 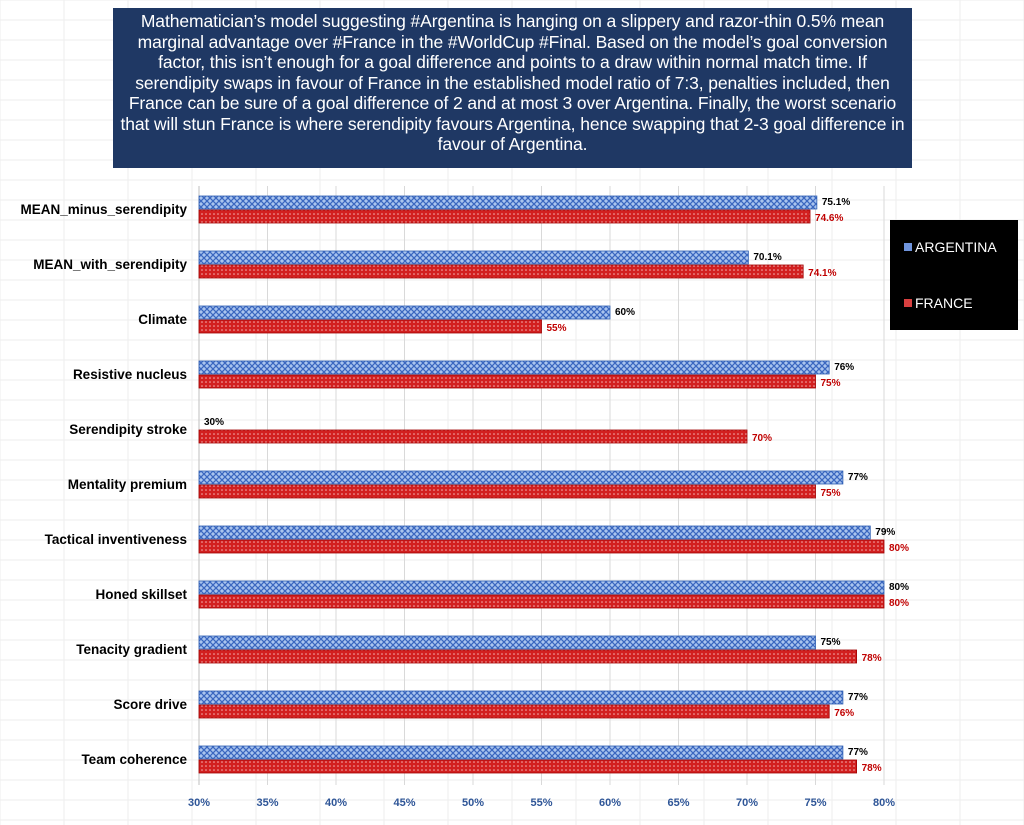 I want to click on category-label: Tactical inventiveness, so click(x=116, y=539).